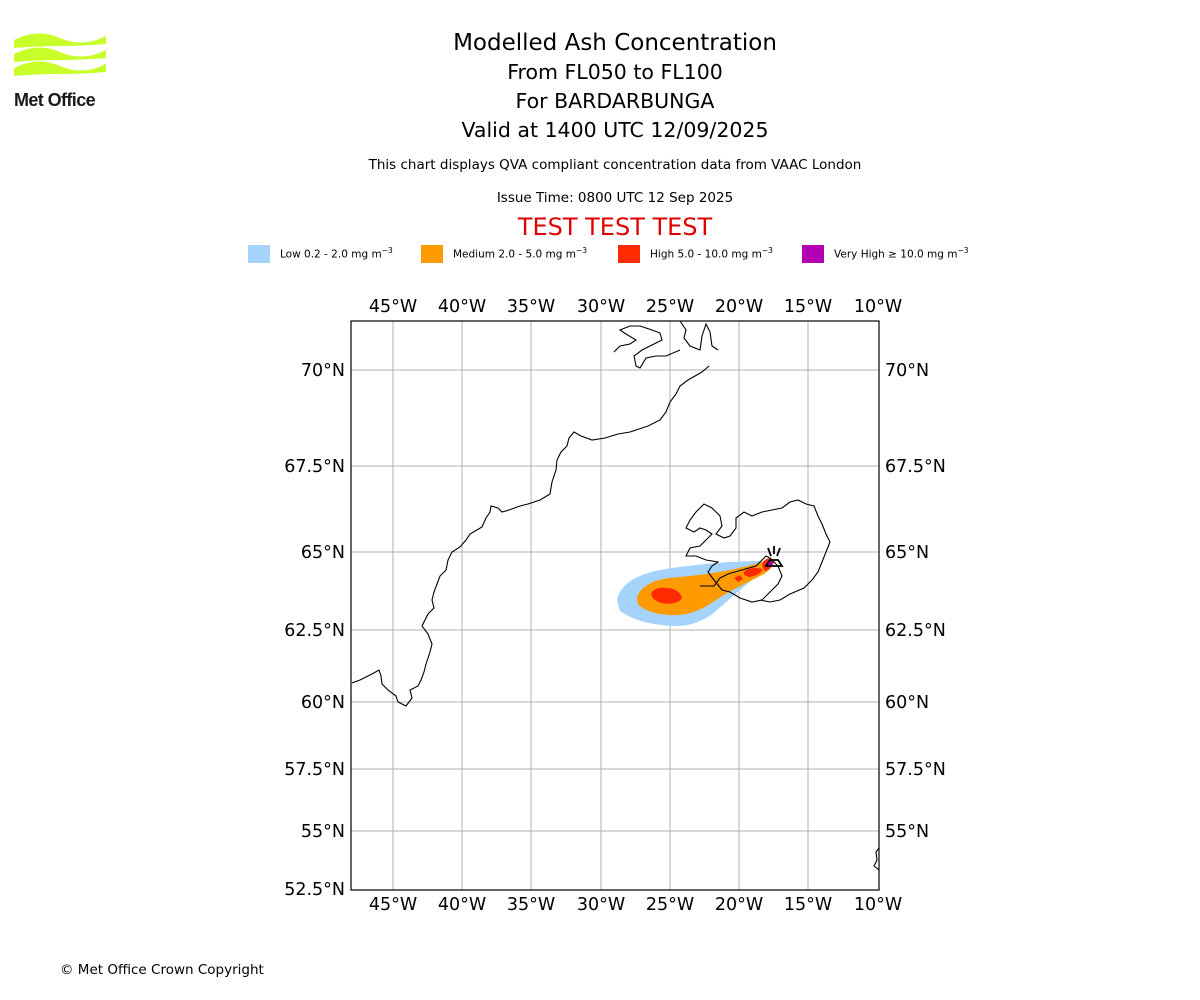 This screenshot has height=1000, width=1200. Describe the element at coordinates (314, 890) in the screenshot. I see `lat-label: 52.5°N` at that location.